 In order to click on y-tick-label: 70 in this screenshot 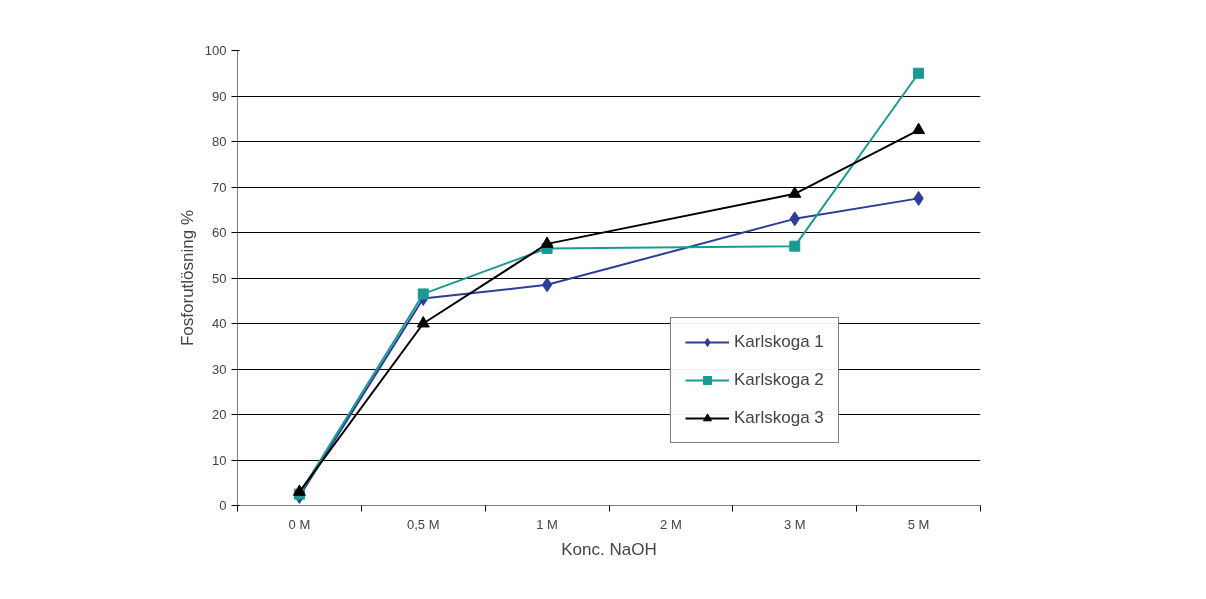, I will do `click(219, 187)`.